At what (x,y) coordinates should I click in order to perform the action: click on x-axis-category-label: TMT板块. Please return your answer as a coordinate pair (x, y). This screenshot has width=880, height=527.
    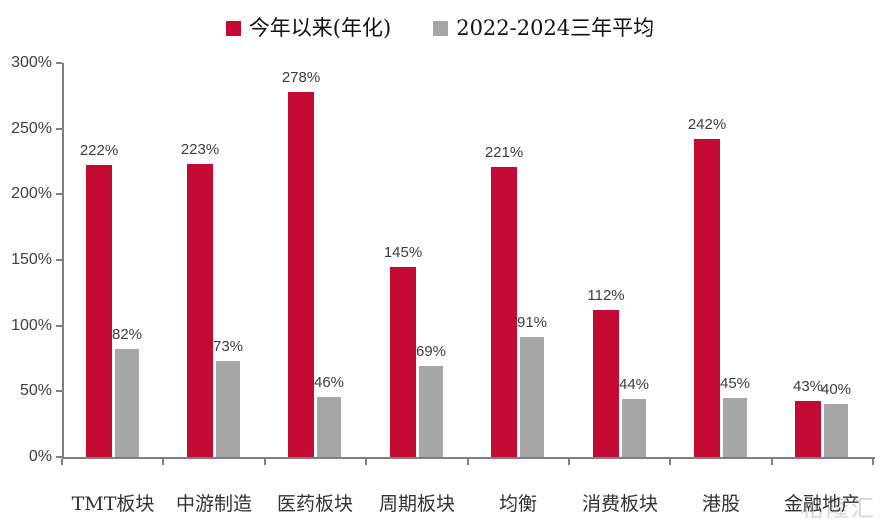
    Looking at the image, I should click on (113, 504).